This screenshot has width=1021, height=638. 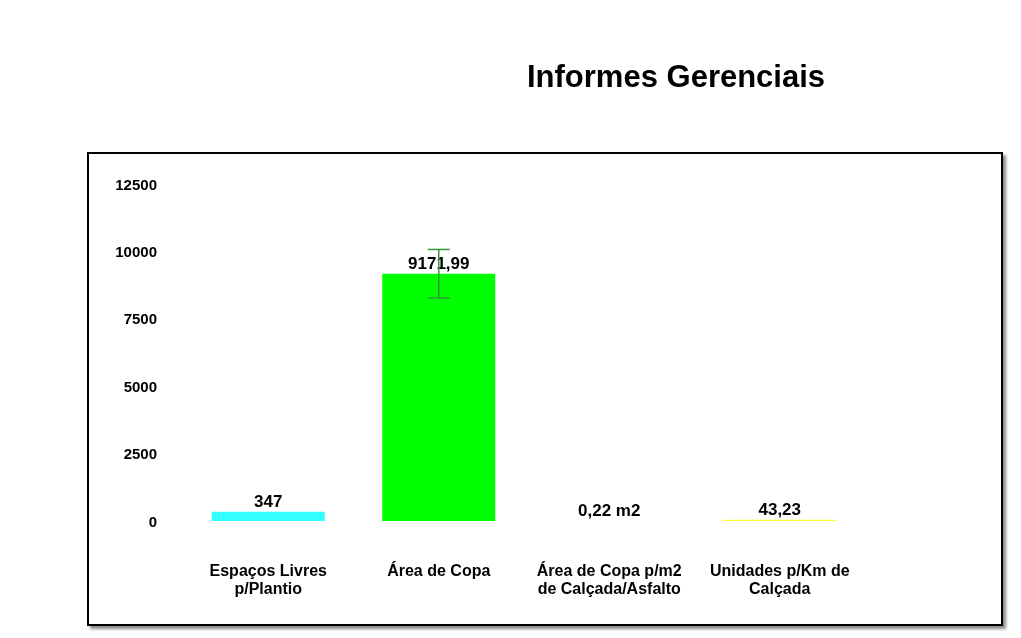 What do you see at coordinates (136, 184) in the screenshot?
I see `y-tick-label: 12500` at bounding box center [136, 184].